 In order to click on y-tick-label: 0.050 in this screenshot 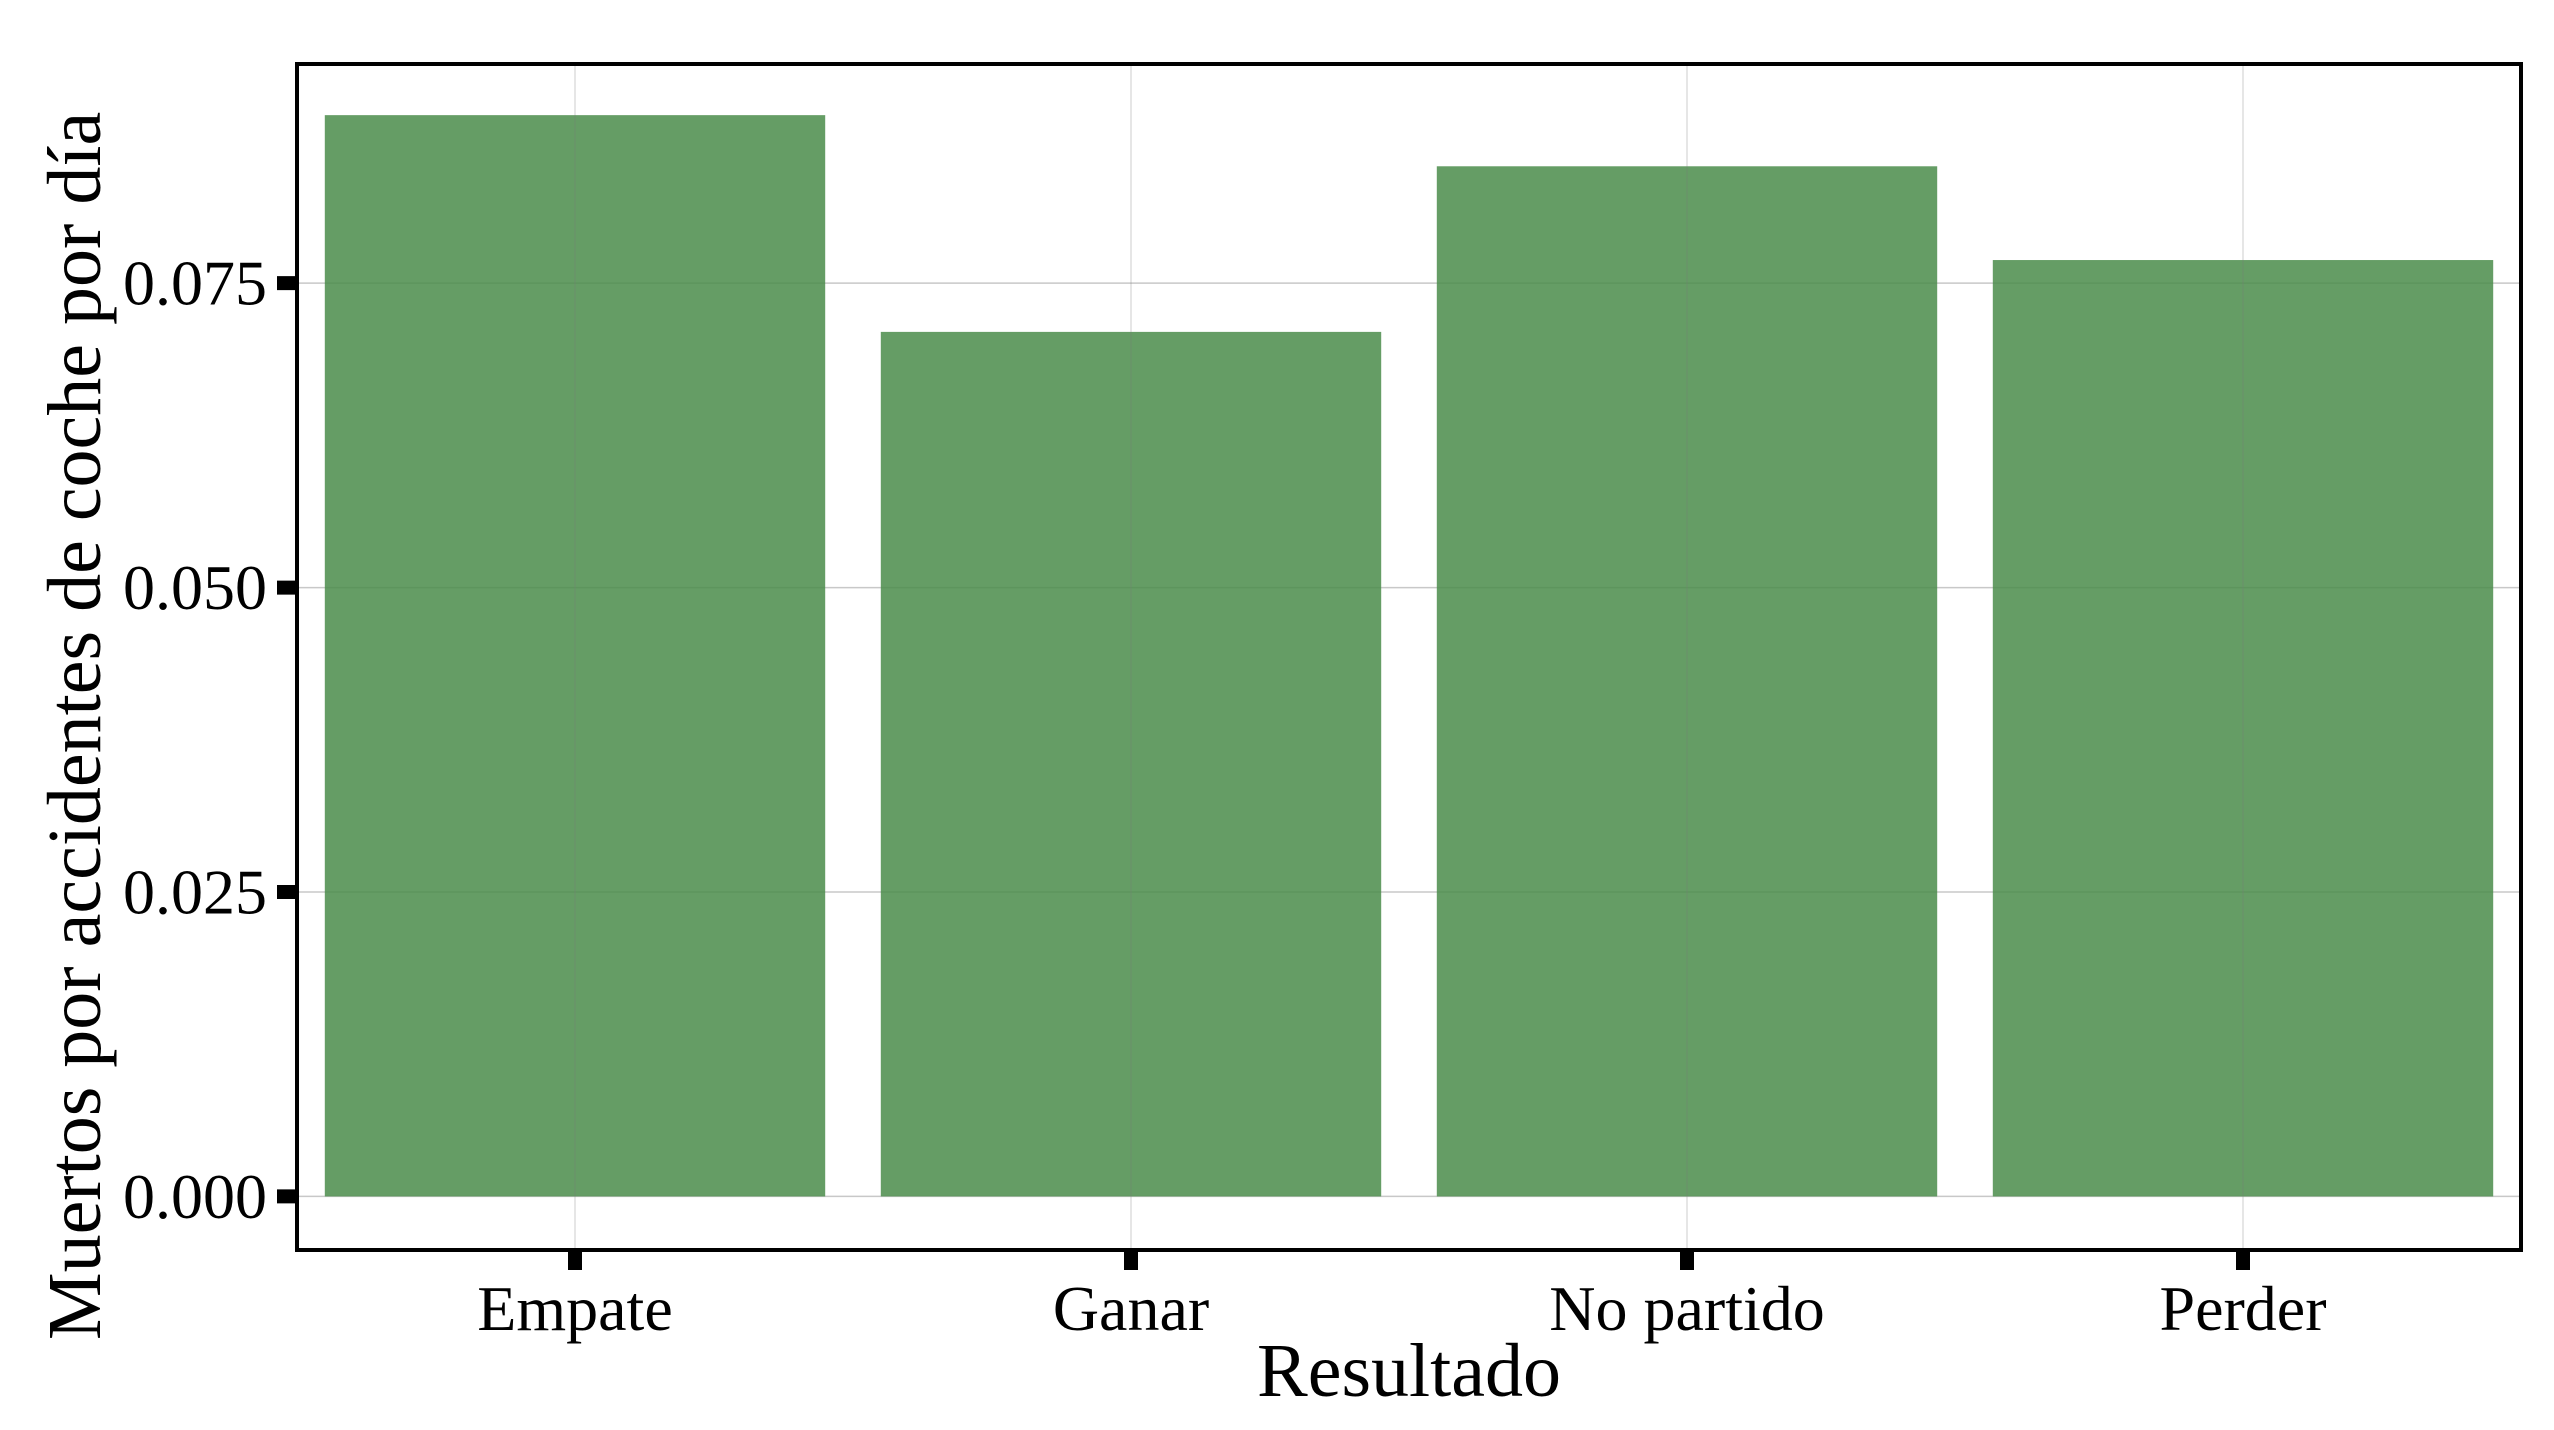, I will do `click(195, 587)`.